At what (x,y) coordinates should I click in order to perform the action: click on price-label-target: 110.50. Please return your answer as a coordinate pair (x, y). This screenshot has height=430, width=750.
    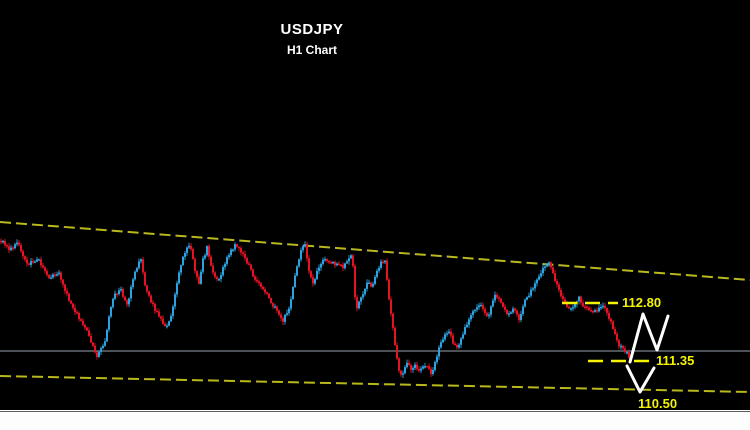
    Looking at the image, I should click on (658, 404).